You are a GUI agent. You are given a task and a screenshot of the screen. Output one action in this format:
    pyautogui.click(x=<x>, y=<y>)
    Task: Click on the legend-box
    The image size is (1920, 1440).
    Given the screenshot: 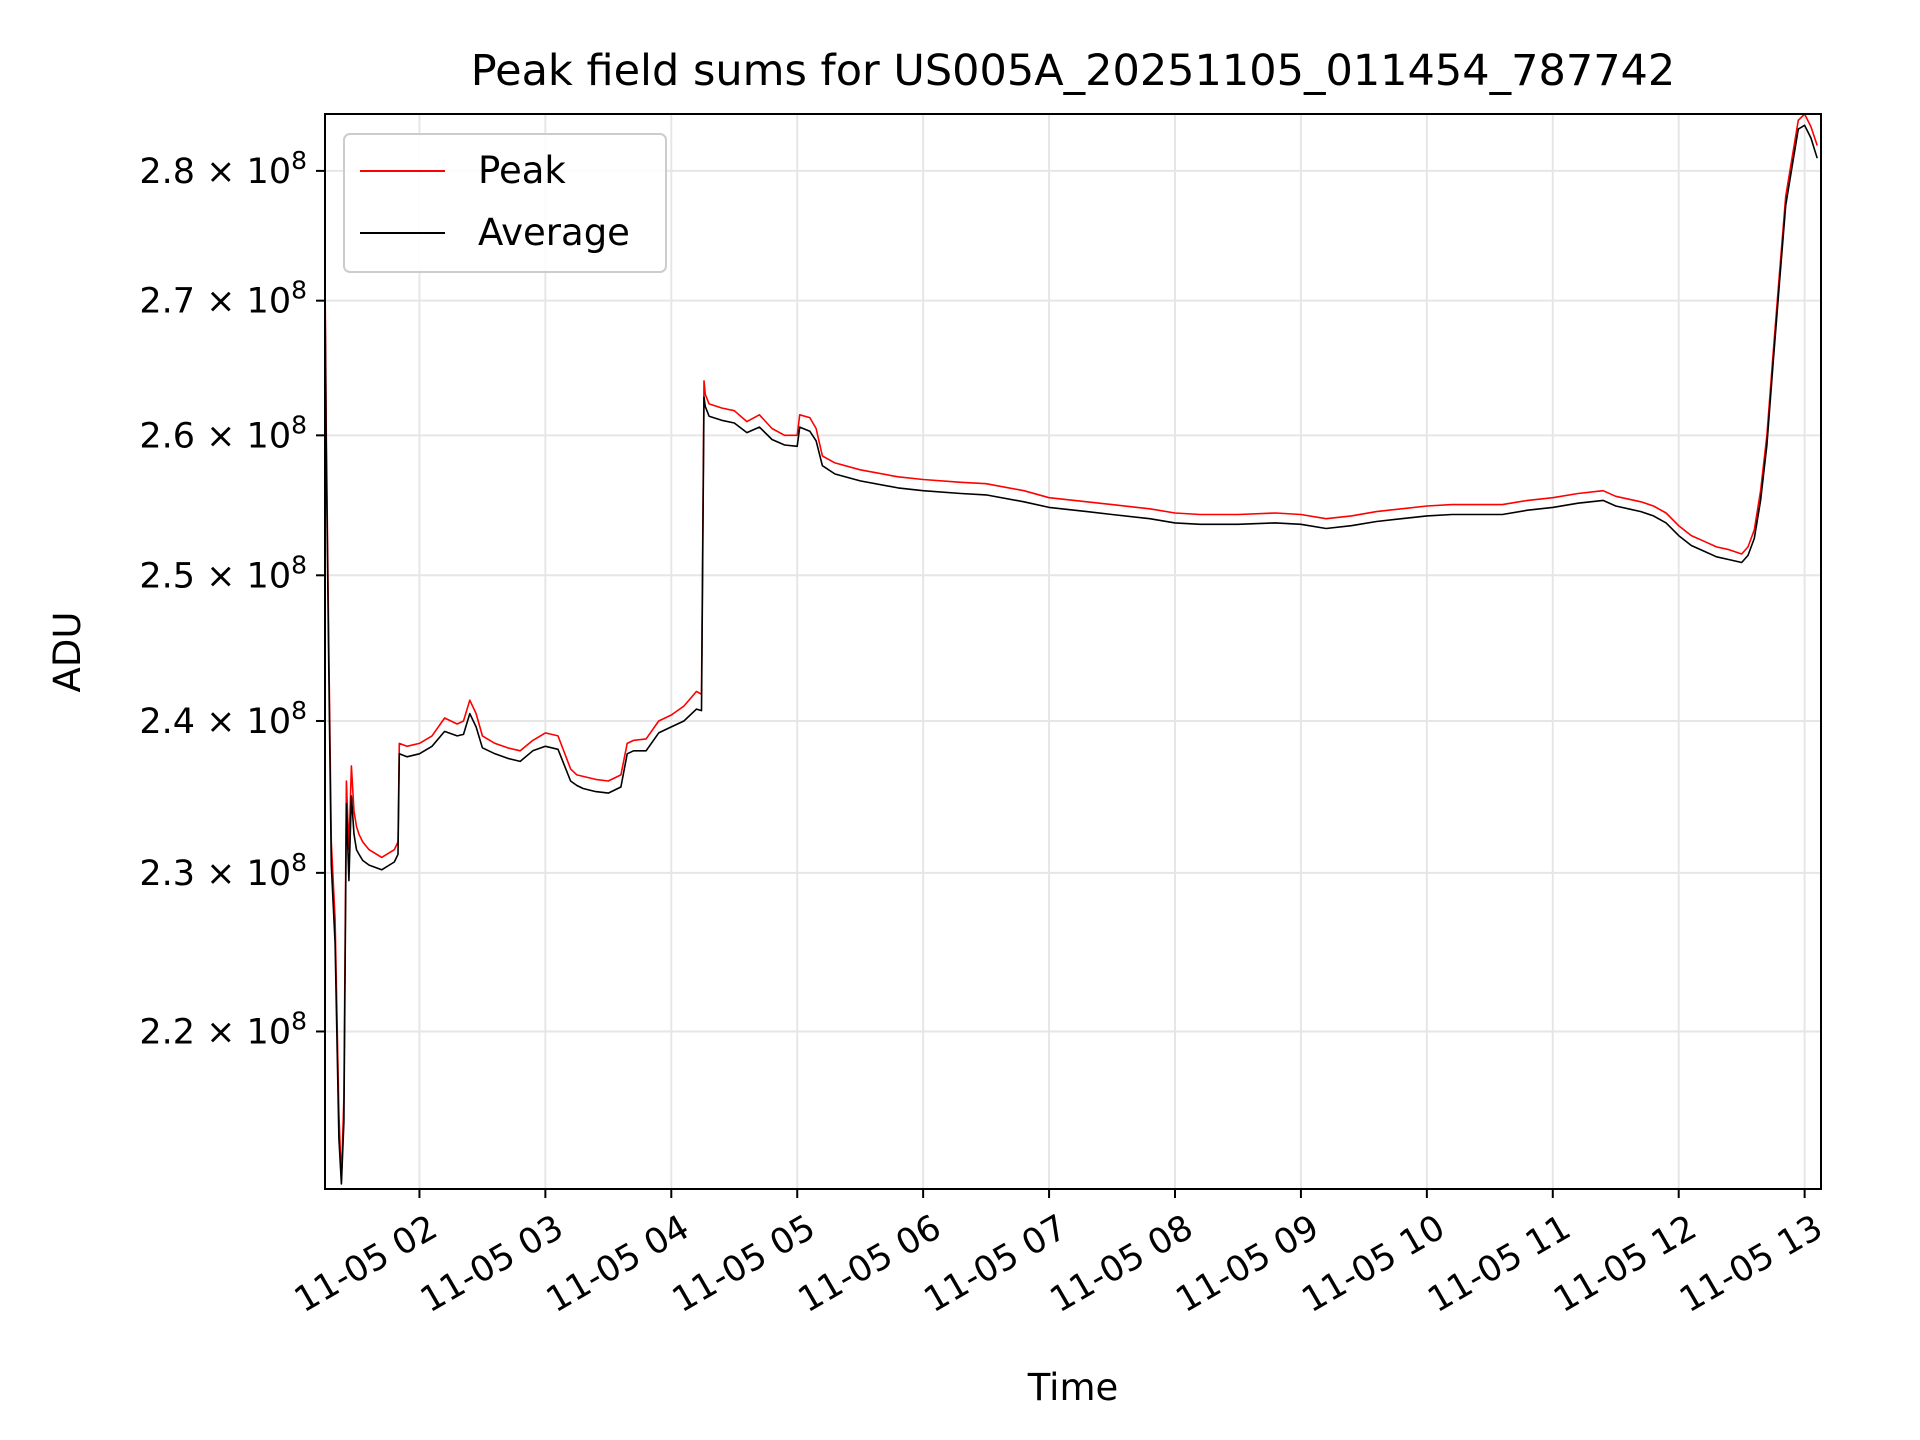 What is the action you would take?
    pyautogui.click(x=505, y=203)
    